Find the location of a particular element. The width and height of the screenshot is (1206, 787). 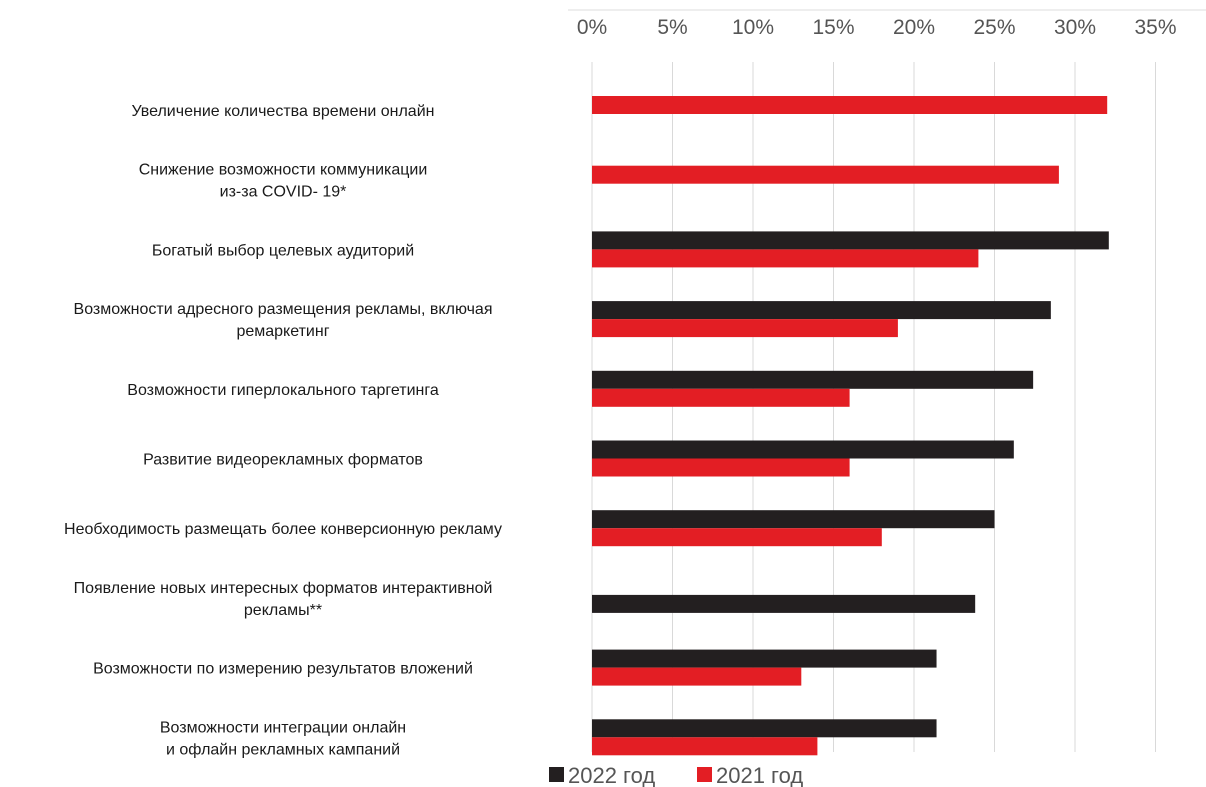

category-label: Увеличение количества времени онлайн is located at coordinates (283, 111).